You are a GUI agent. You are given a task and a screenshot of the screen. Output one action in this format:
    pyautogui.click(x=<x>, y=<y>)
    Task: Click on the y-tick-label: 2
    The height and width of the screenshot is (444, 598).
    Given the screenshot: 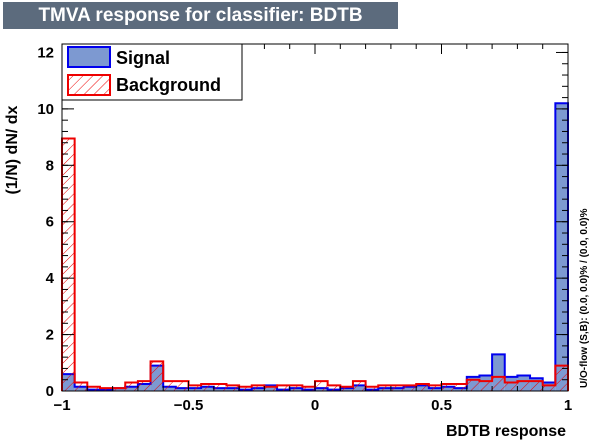 What is the action you would take?
    pyautogui.click(x=50, y=335)
    